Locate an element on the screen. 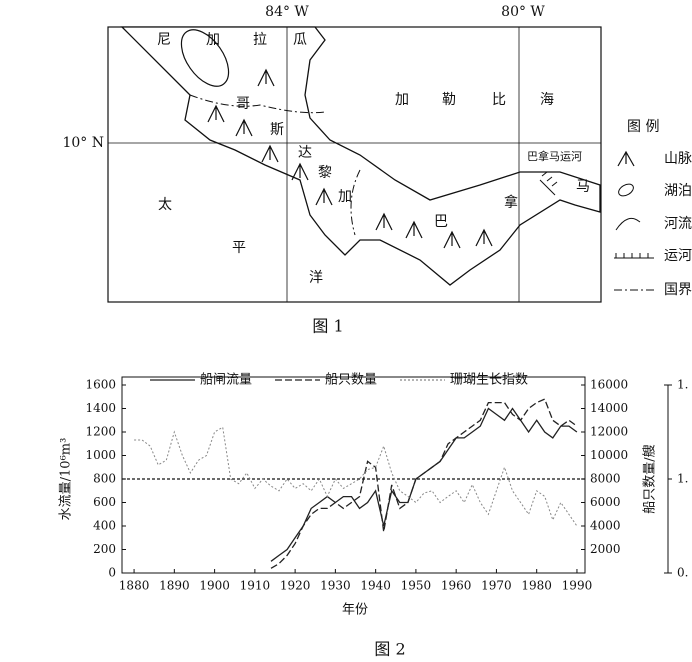 The height and width of the screenshot is (662, 692). map-label: 黎 is located at coordinates (325, 173).